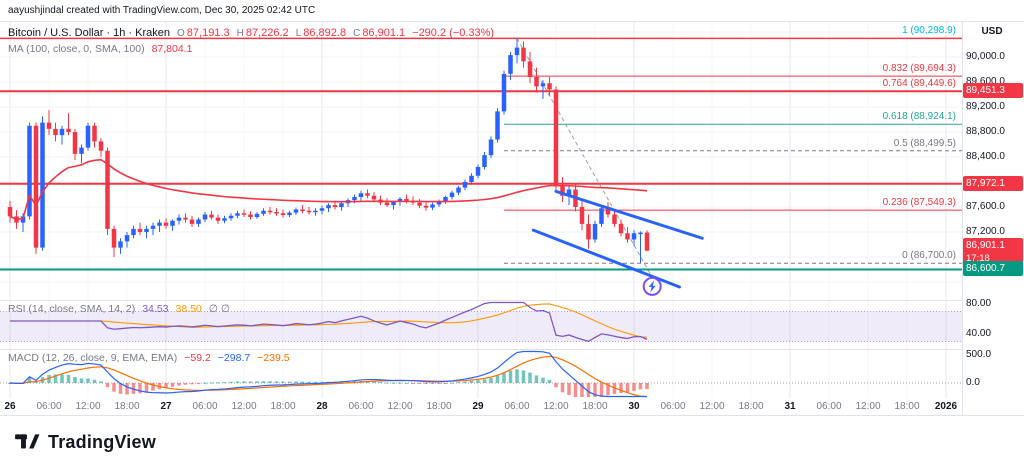 The image size is (1024, 468). Describe the element at coordinates (512, 349) in the screenshot. I see `divider-rsi-macd` at that location.